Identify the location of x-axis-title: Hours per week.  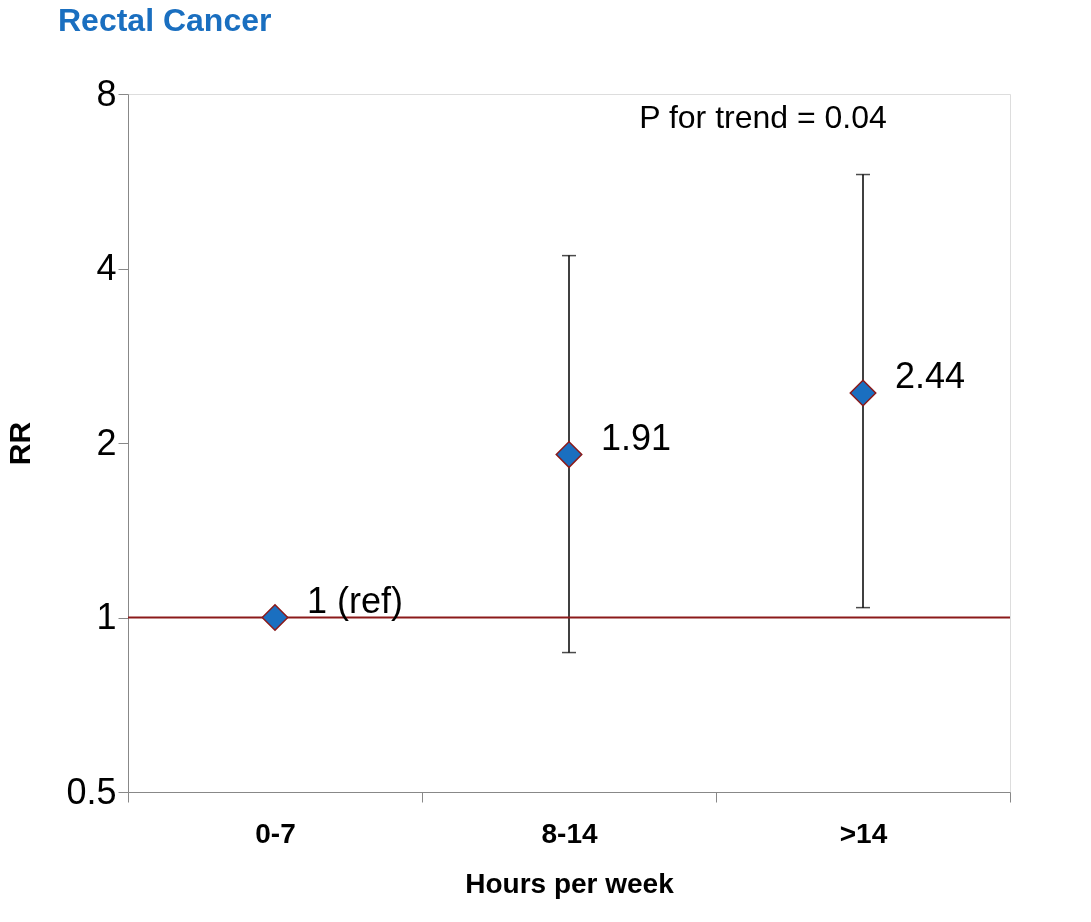
(570, 883).